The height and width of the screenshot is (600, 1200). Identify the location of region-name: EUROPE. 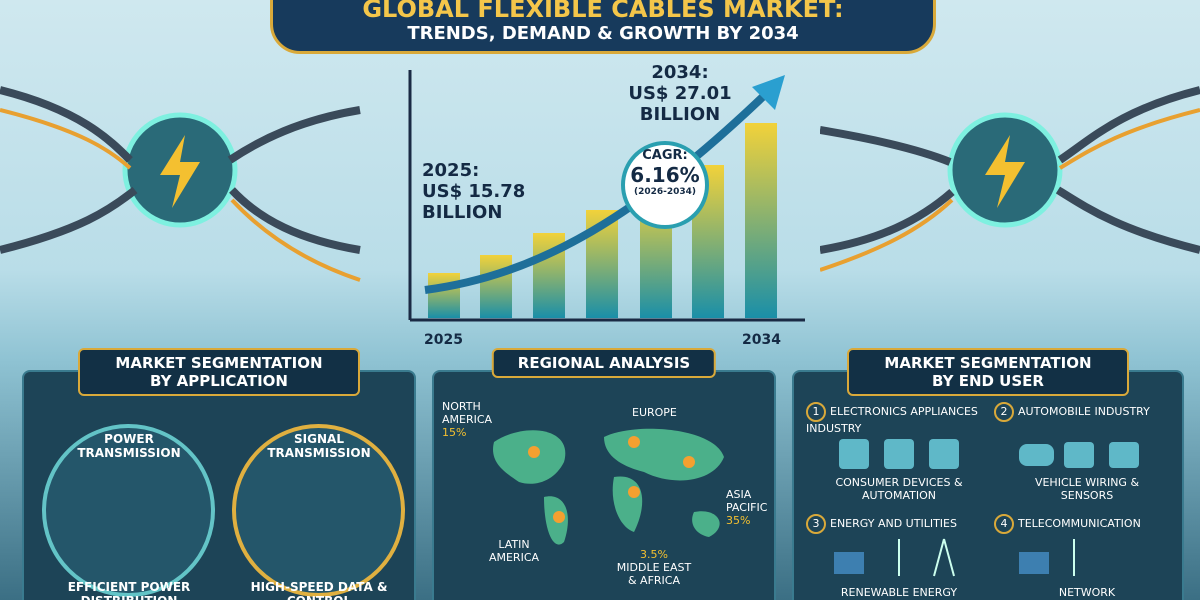
(654, 412).